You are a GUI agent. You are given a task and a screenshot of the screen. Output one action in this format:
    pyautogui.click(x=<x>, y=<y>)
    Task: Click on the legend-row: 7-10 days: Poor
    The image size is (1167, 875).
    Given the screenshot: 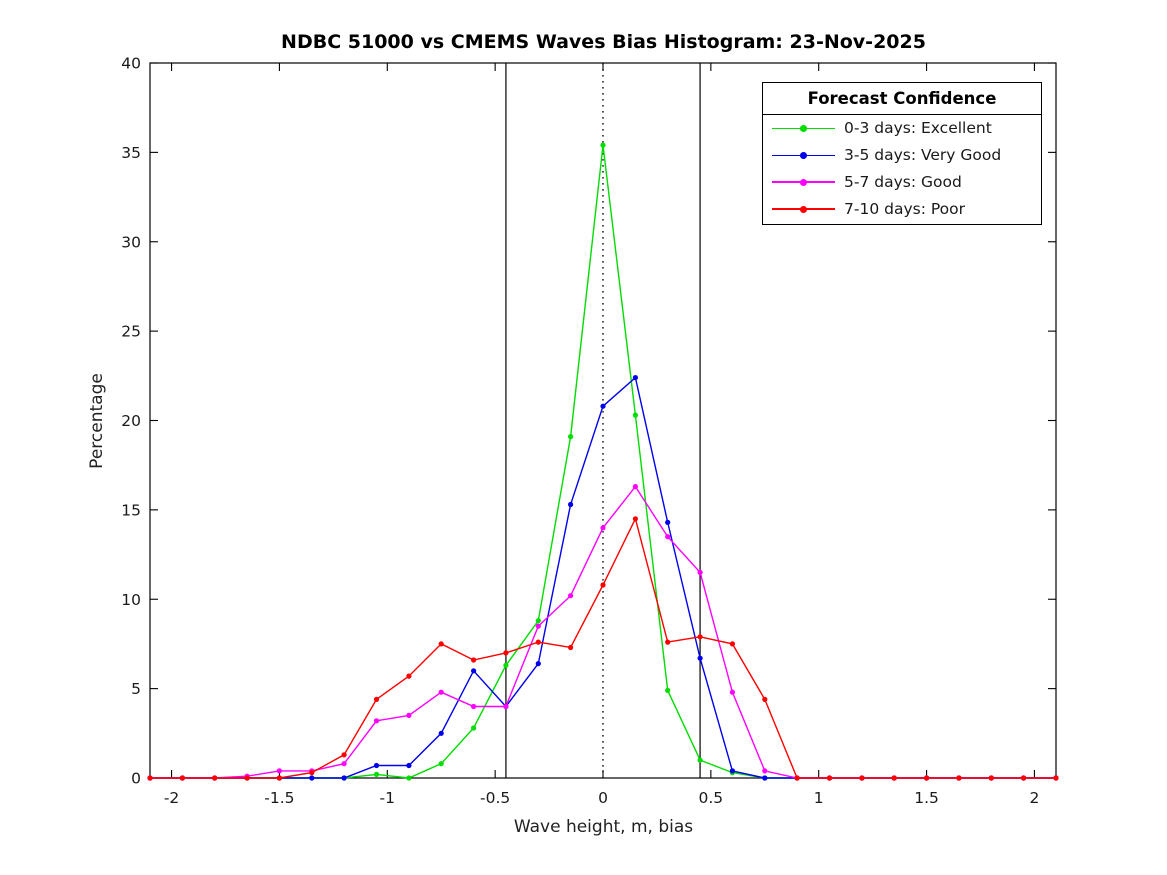 What is the action you would take?
    pyautogui.click(x=902, y=209)
    